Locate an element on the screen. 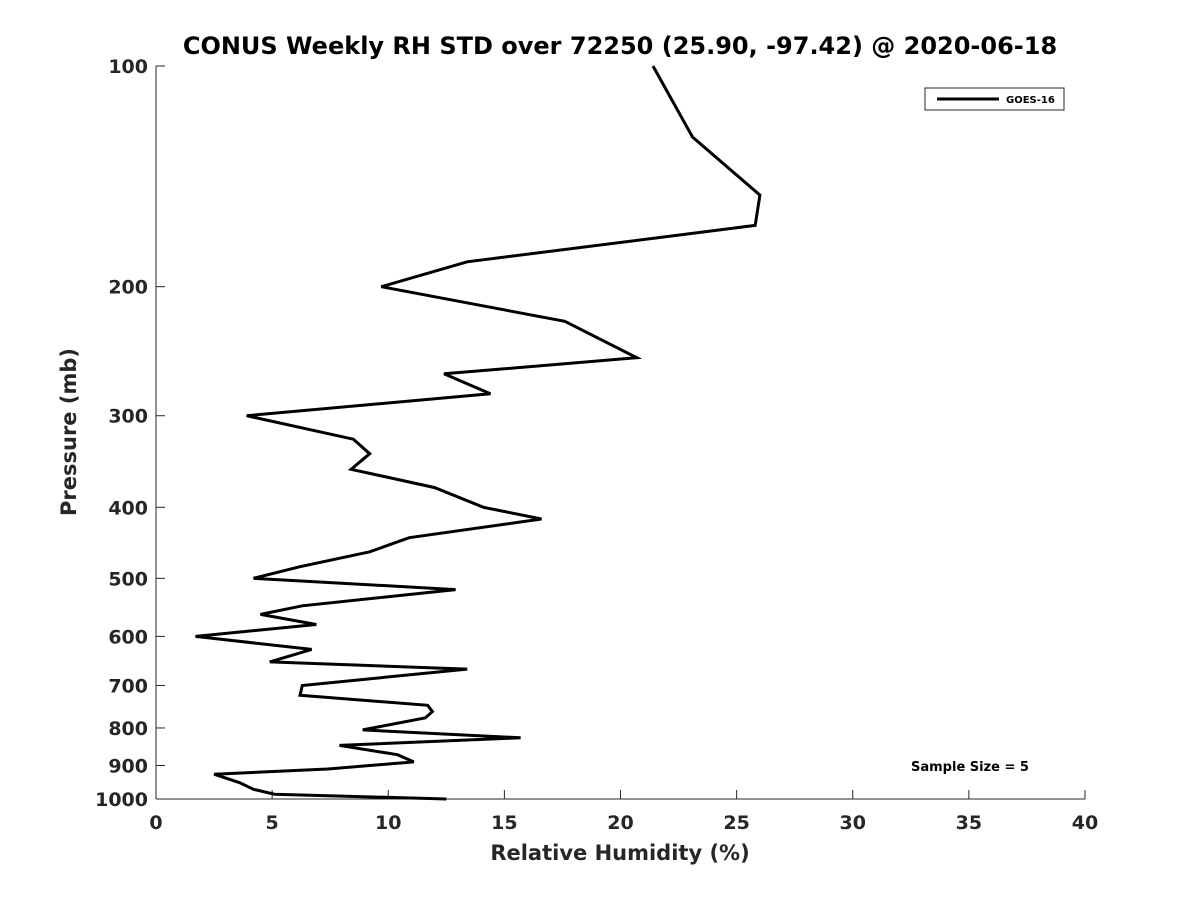 The height and width of the screenshot is (900, 1200). x-tick-label: 0 is located at coordinates (155, 823).